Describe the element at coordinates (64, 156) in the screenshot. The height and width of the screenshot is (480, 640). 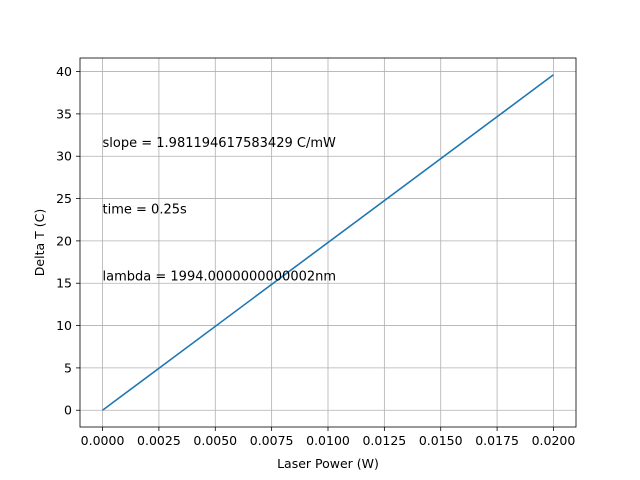
I see `y-tick-label: 30` at that location.